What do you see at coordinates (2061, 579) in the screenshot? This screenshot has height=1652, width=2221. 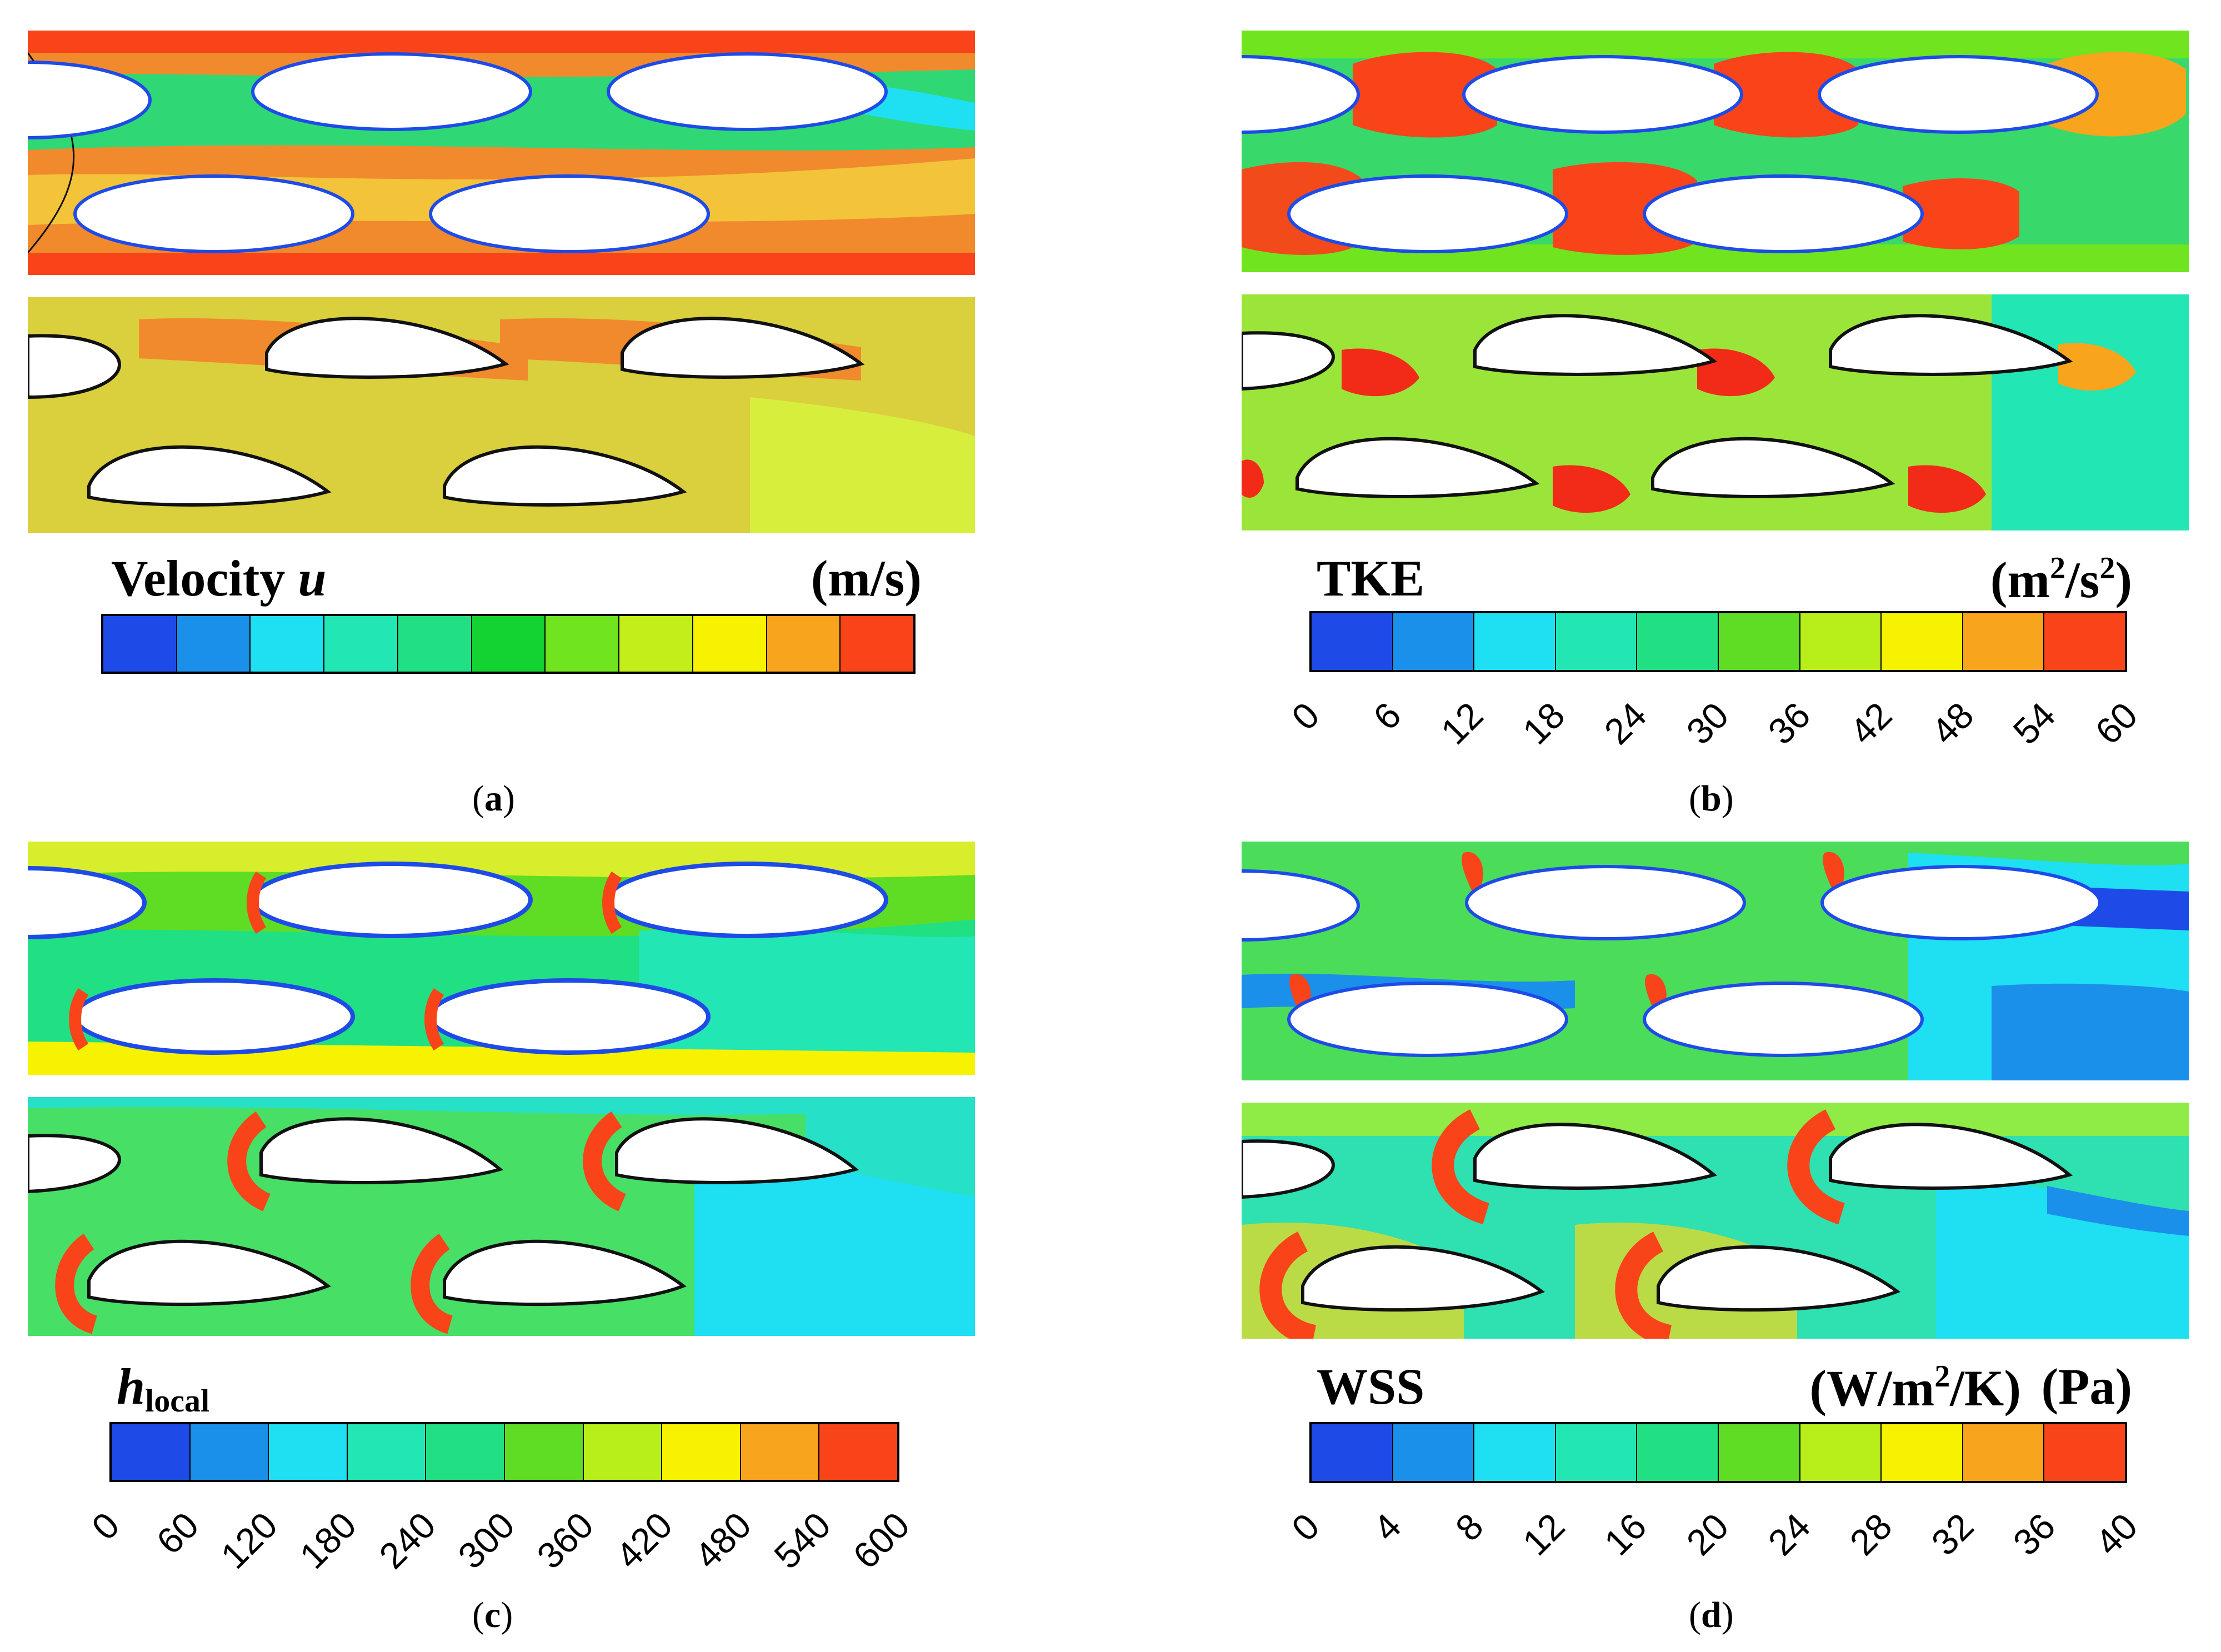 I see `colorbar-unit: (m2/s2)` at bounding box center [2061, 579].